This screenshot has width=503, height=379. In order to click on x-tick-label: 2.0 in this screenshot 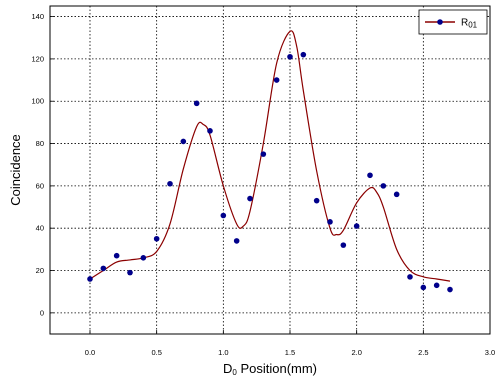, I will do `click(356, 352)`.